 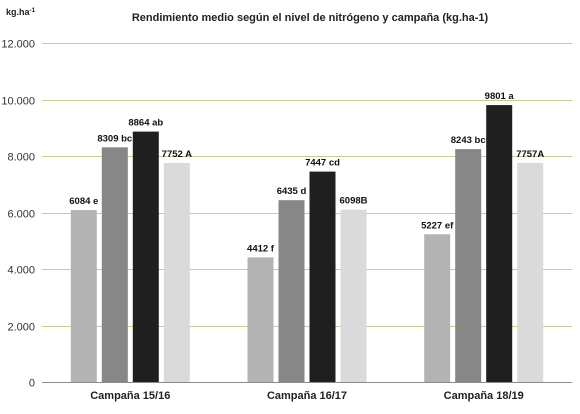 I want to click on x-category-label: Campaña 18/19, so click(x=484, y=396).